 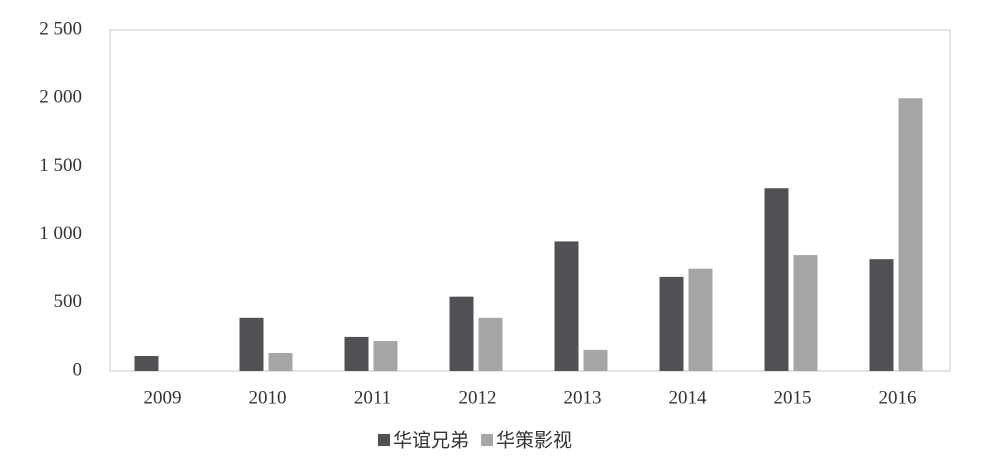 What do you see at coordinates (60, 28) in the screenshot?
I see `y-tick-label: 2 500` at bounding box center [60, 28].